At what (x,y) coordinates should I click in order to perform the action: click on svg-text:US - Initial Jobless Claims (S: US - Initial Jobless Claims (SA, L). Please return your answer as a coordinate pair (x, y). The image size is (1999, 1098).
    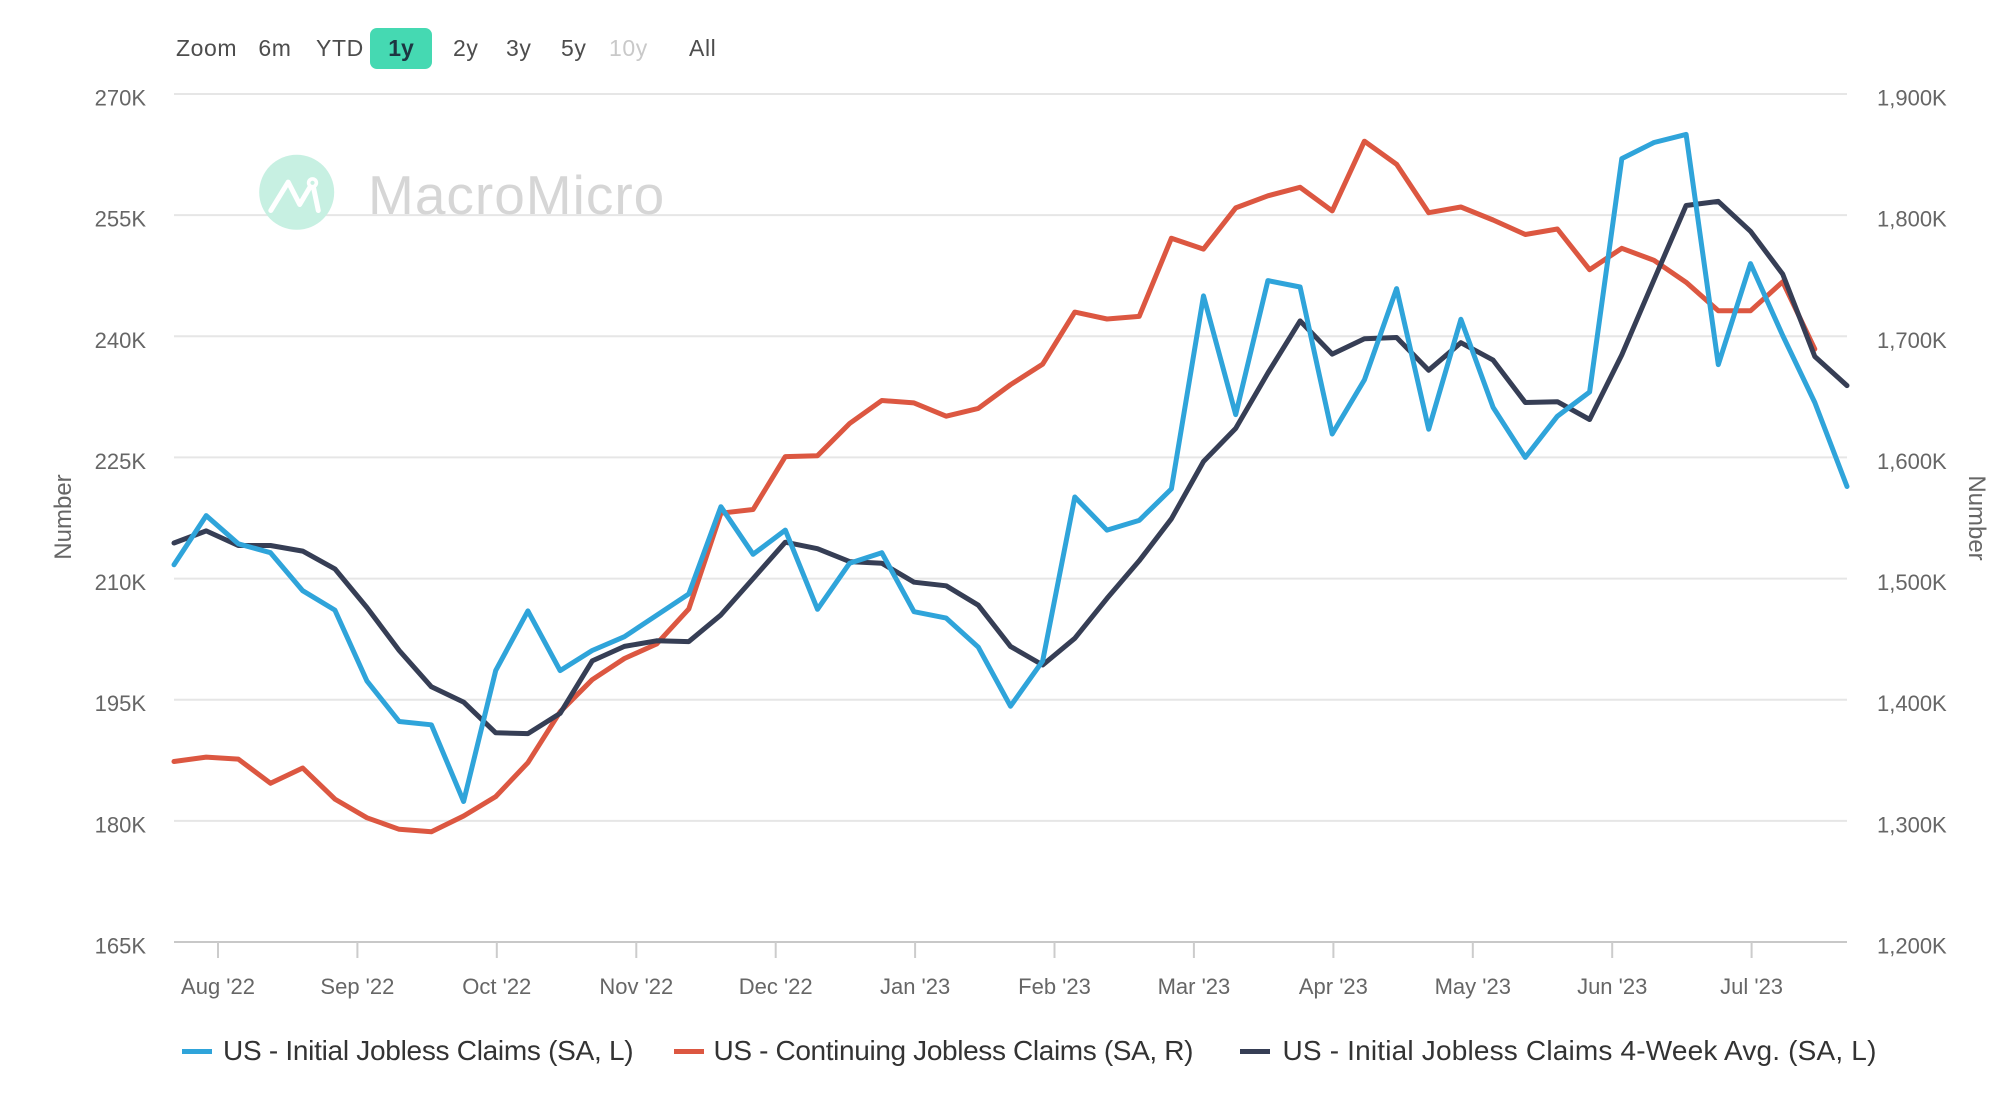
    Looking at the image, I should click on (428, 1050).